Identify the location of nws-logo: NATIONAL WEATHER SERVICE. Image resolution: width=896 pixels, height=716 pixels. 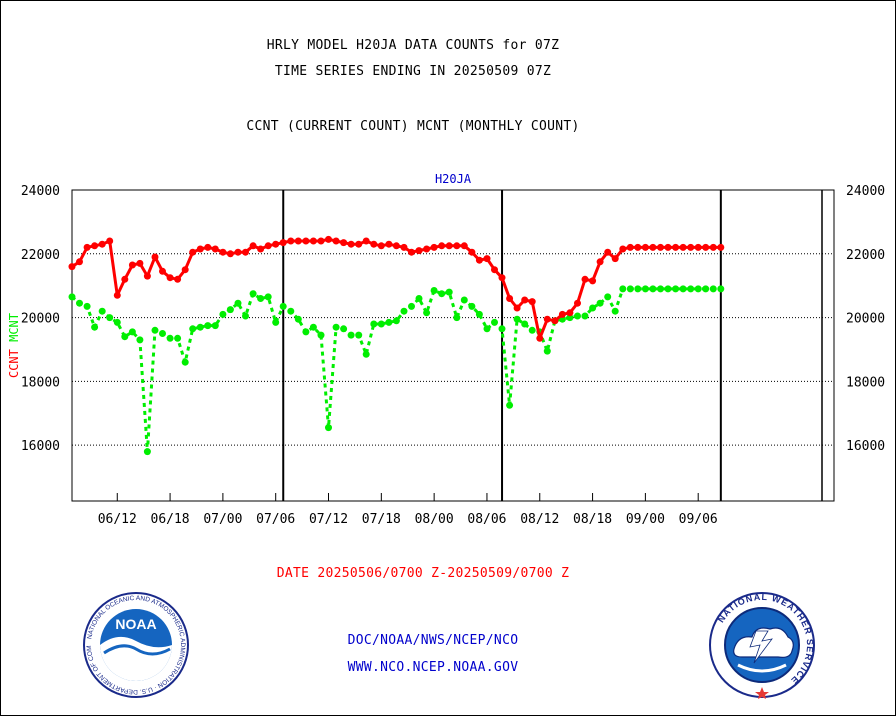
(762, 645).